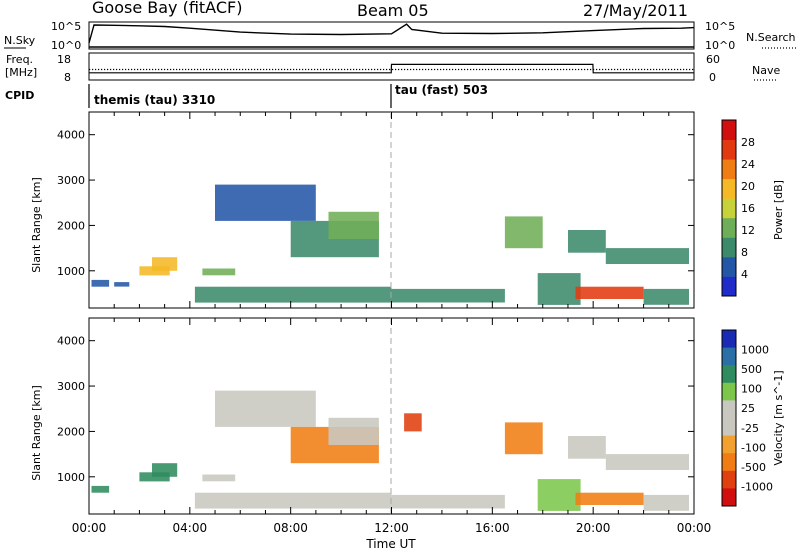 The image size is (800, 554). I want to click on colorbar-tick-label: 500, so click(751, 369).